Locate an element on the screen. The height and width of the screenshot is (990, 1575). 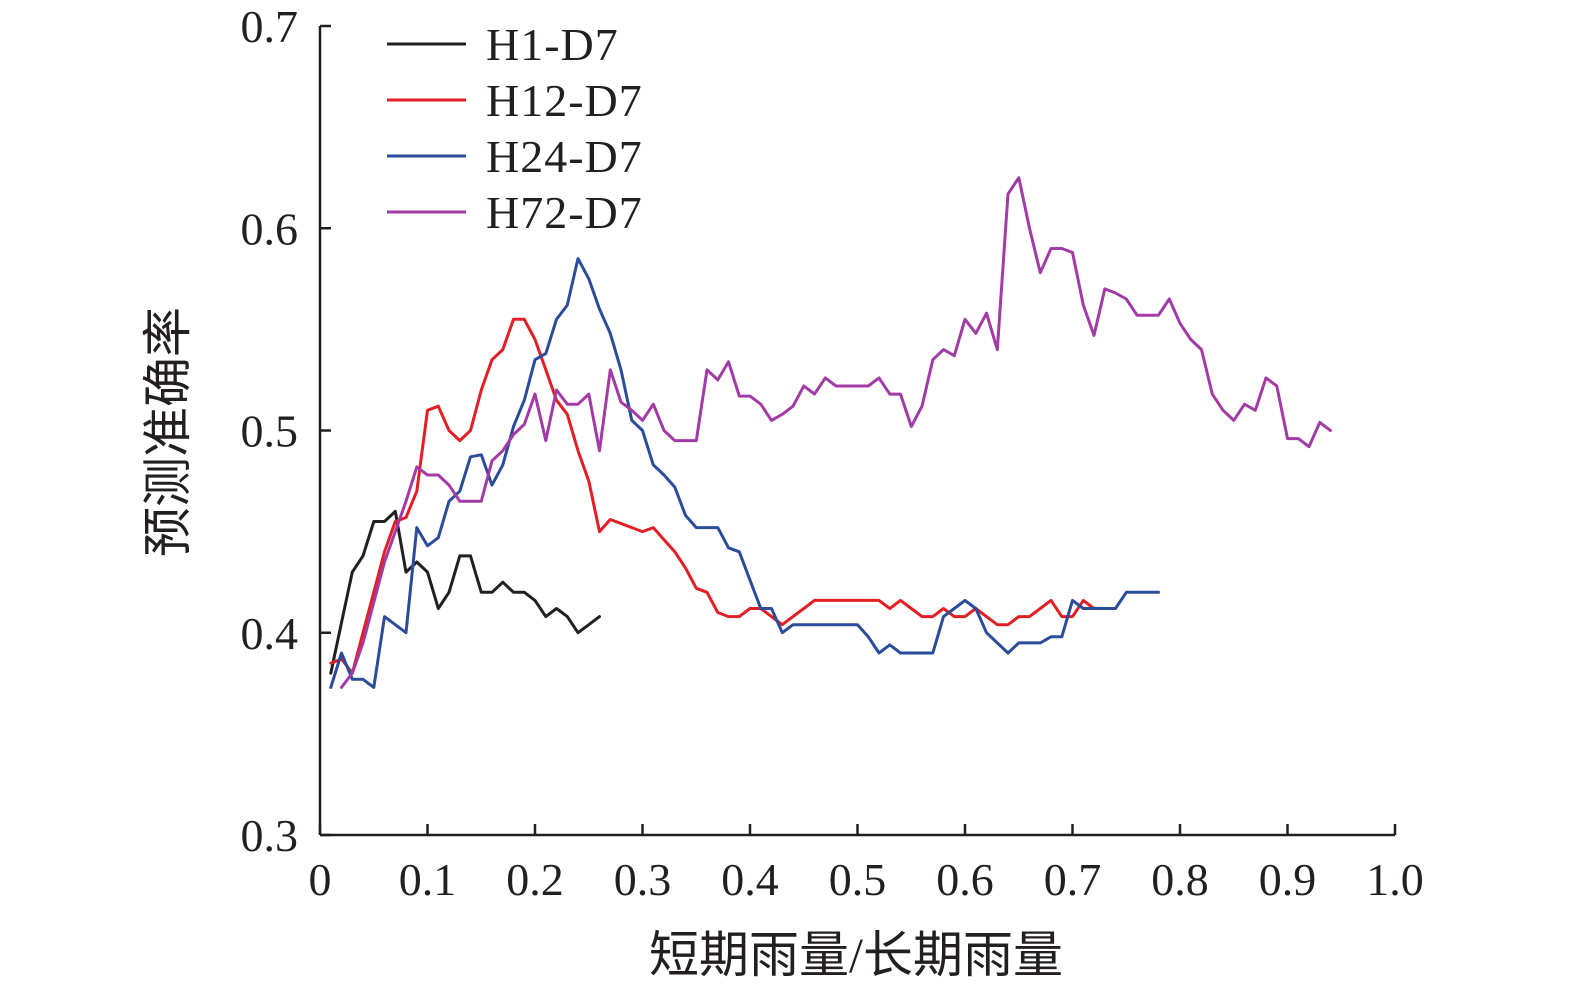
x-tick-label: 0.8 is located at coordinates (1180, 879).